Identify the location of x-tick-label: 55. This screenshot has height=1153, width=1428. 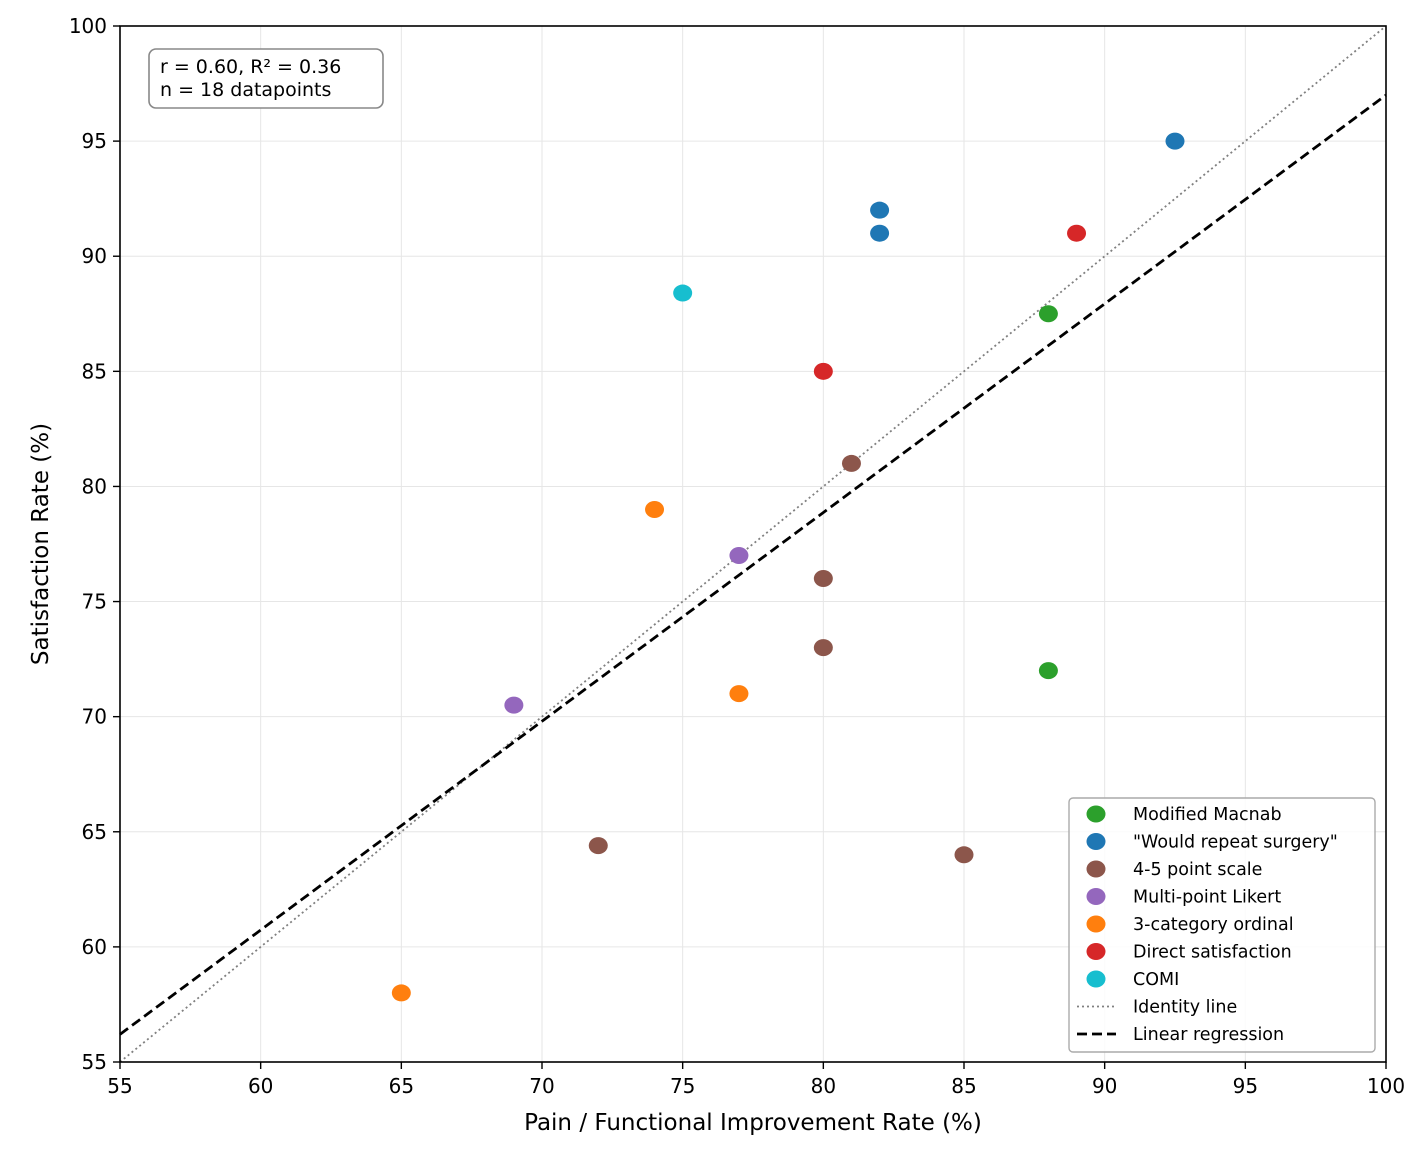
(119, 1086).